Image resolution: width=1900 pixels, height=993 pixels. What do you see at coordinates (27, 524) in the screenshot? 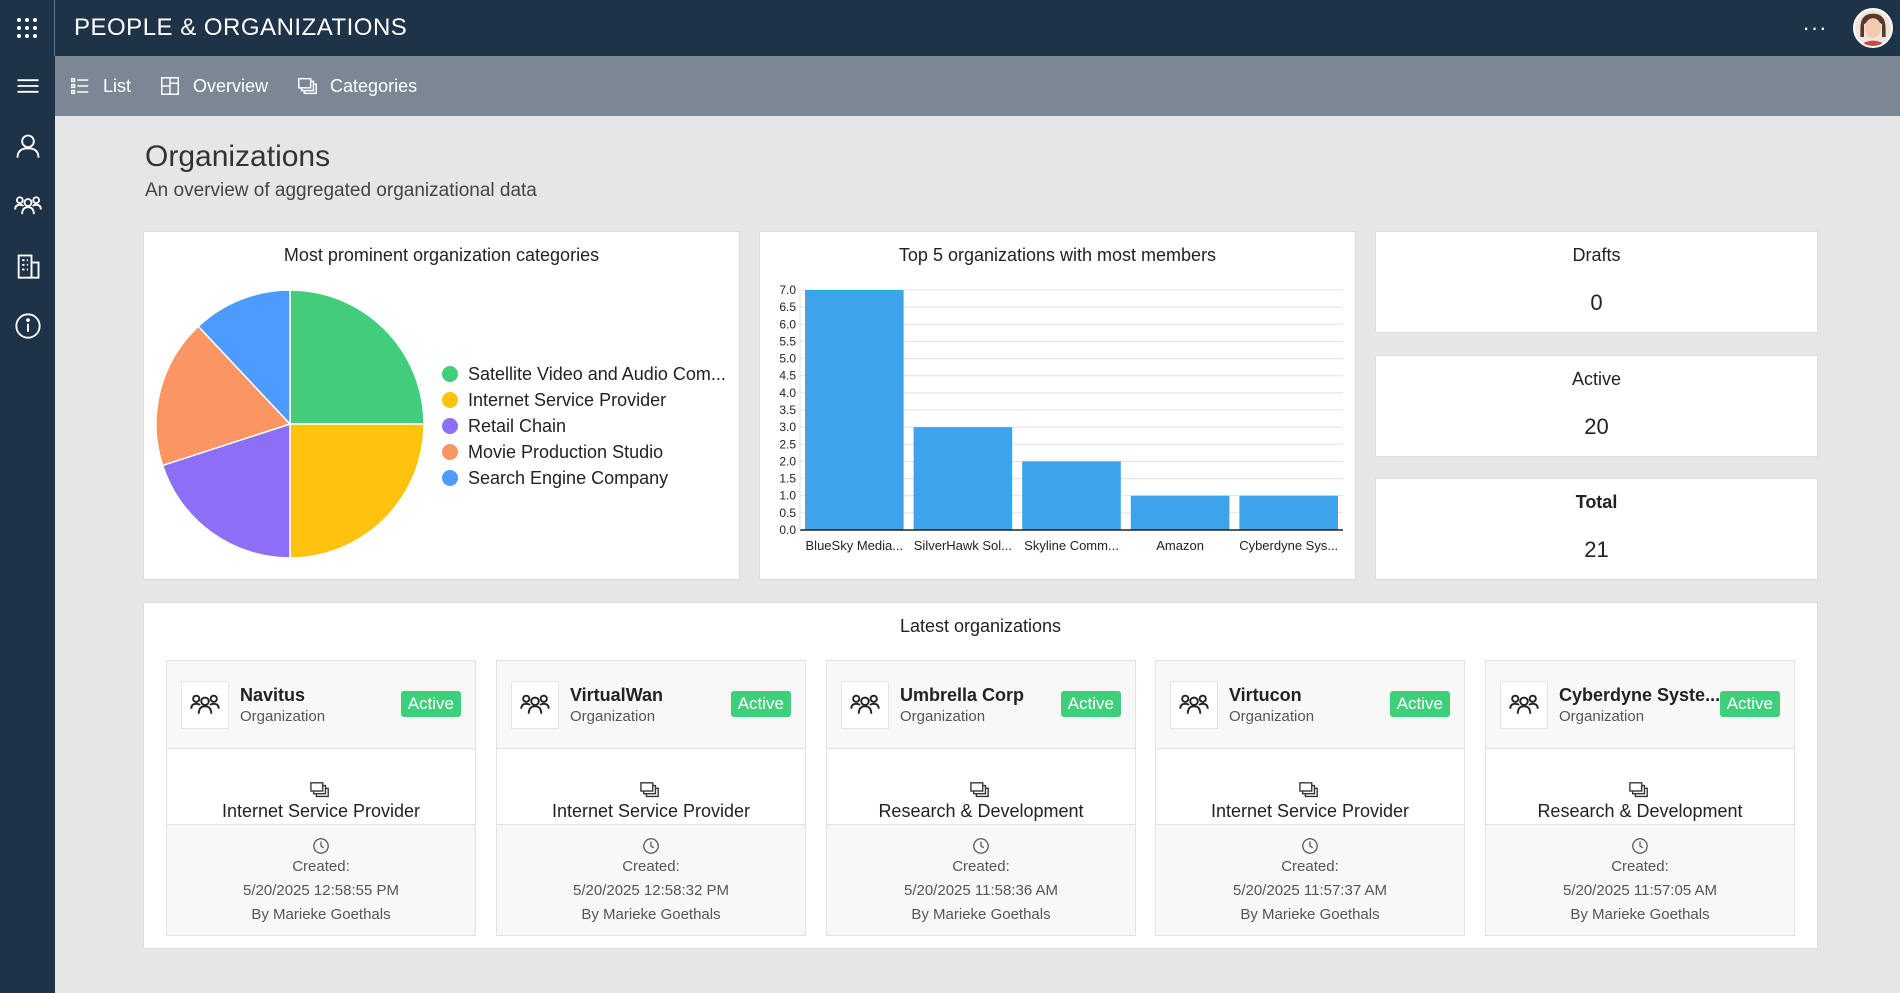
I see `left-nav-rail` at bounding box center [27, 524].